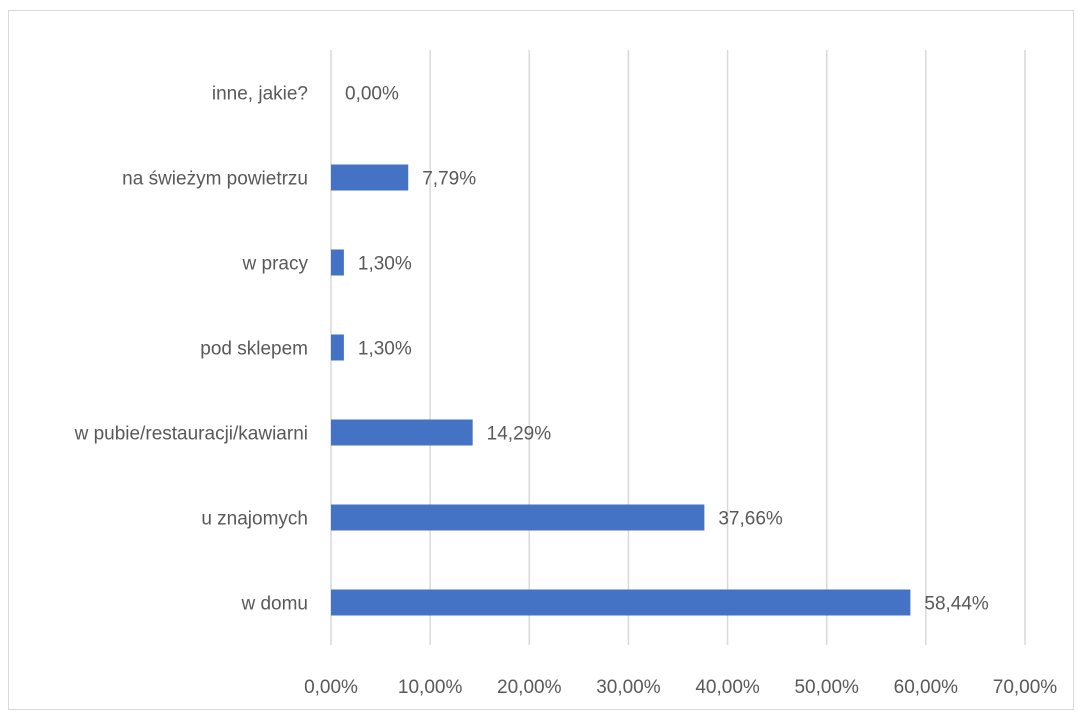  I want to click on x-tick-label: 60,00%, so click(926, 687).